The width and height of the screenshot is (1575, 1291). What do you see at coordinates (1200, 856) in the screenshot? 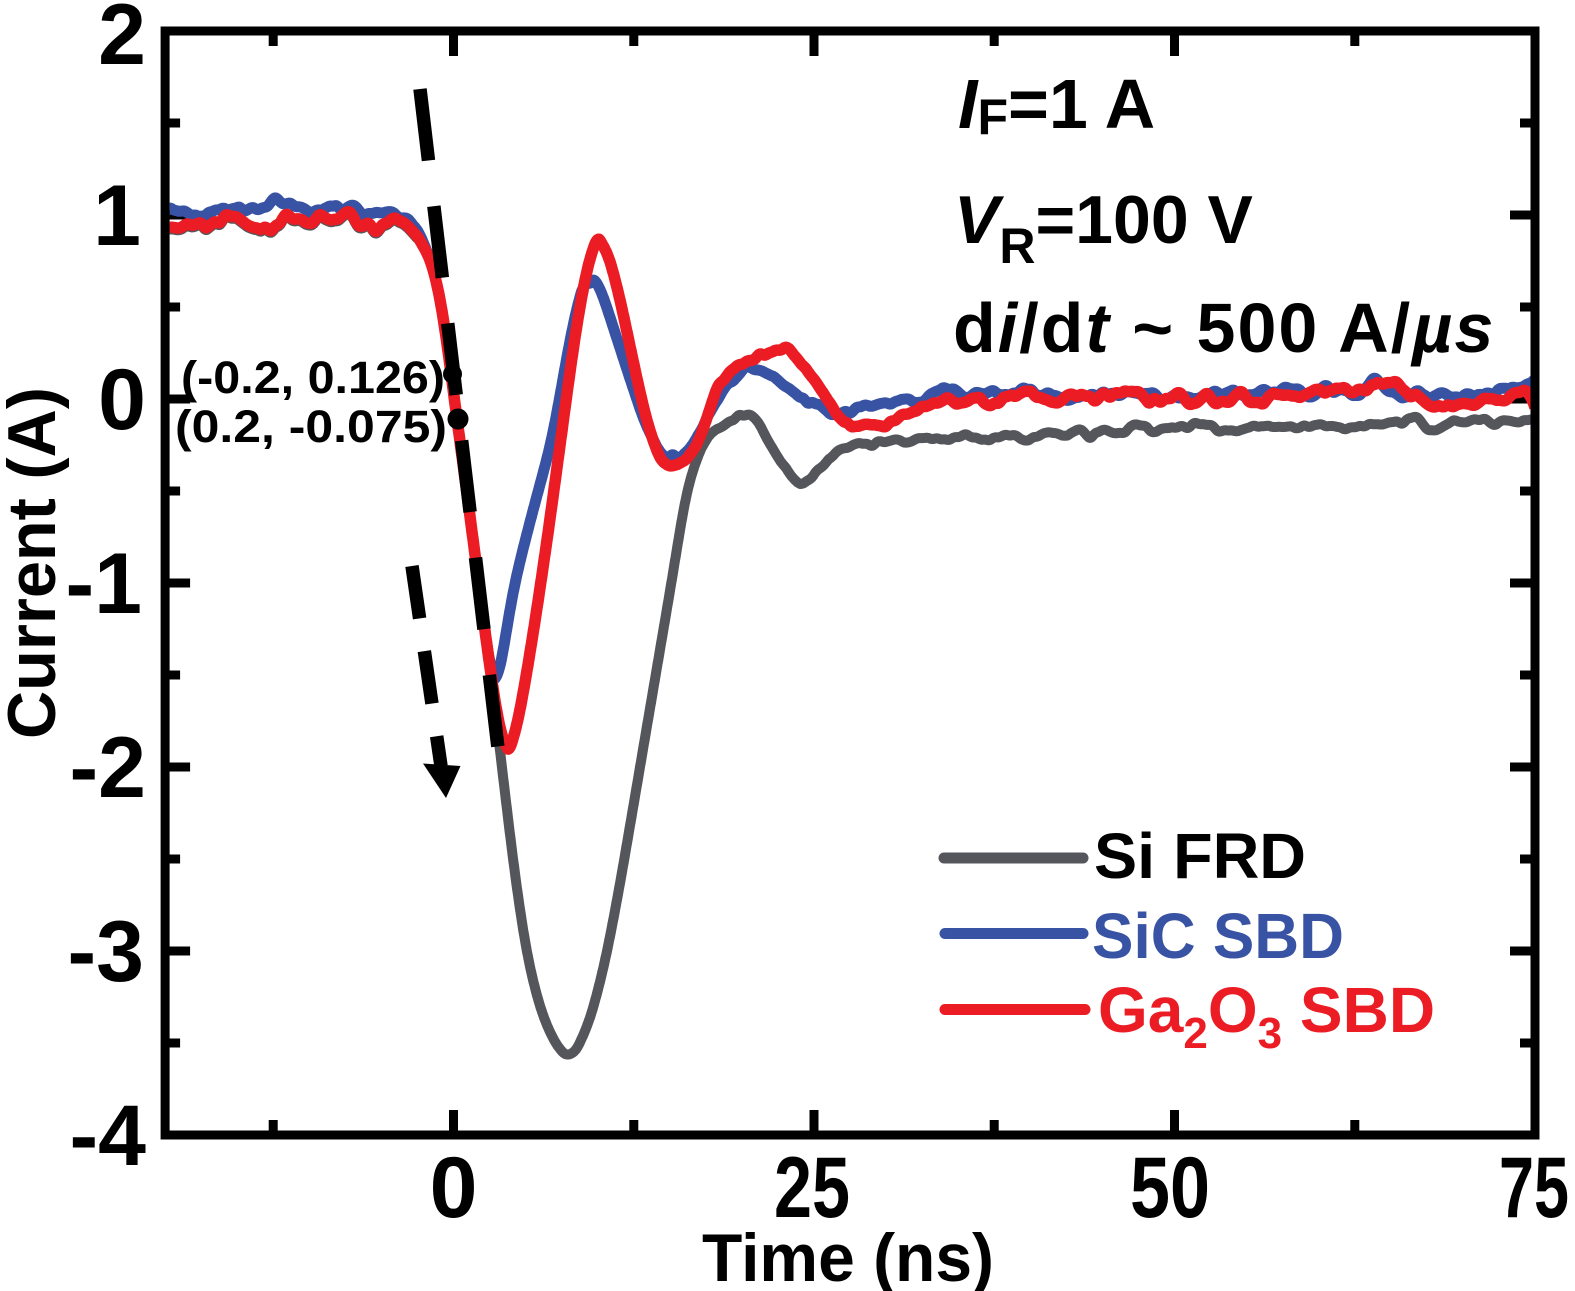
I see `svg-text: Si FRD` at bounding box center [1200, 856].